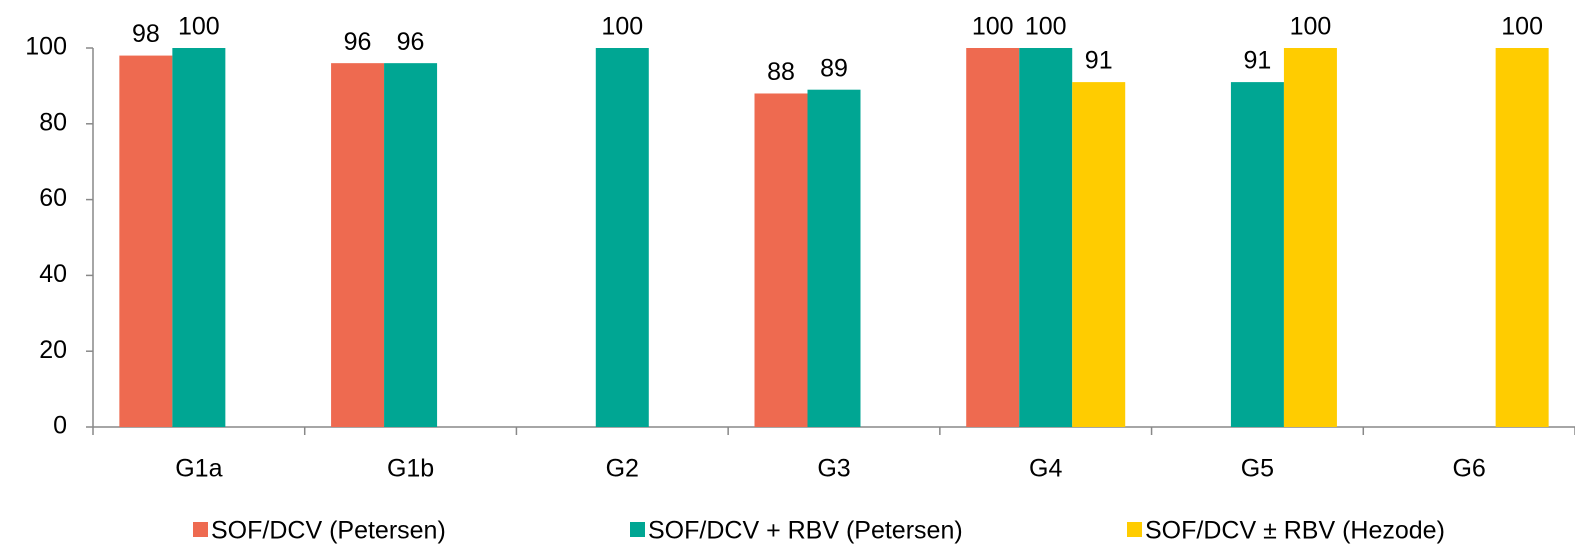 The image size is (1575, 551). I want to click on x-tick-label: G2, so click(622, 469).